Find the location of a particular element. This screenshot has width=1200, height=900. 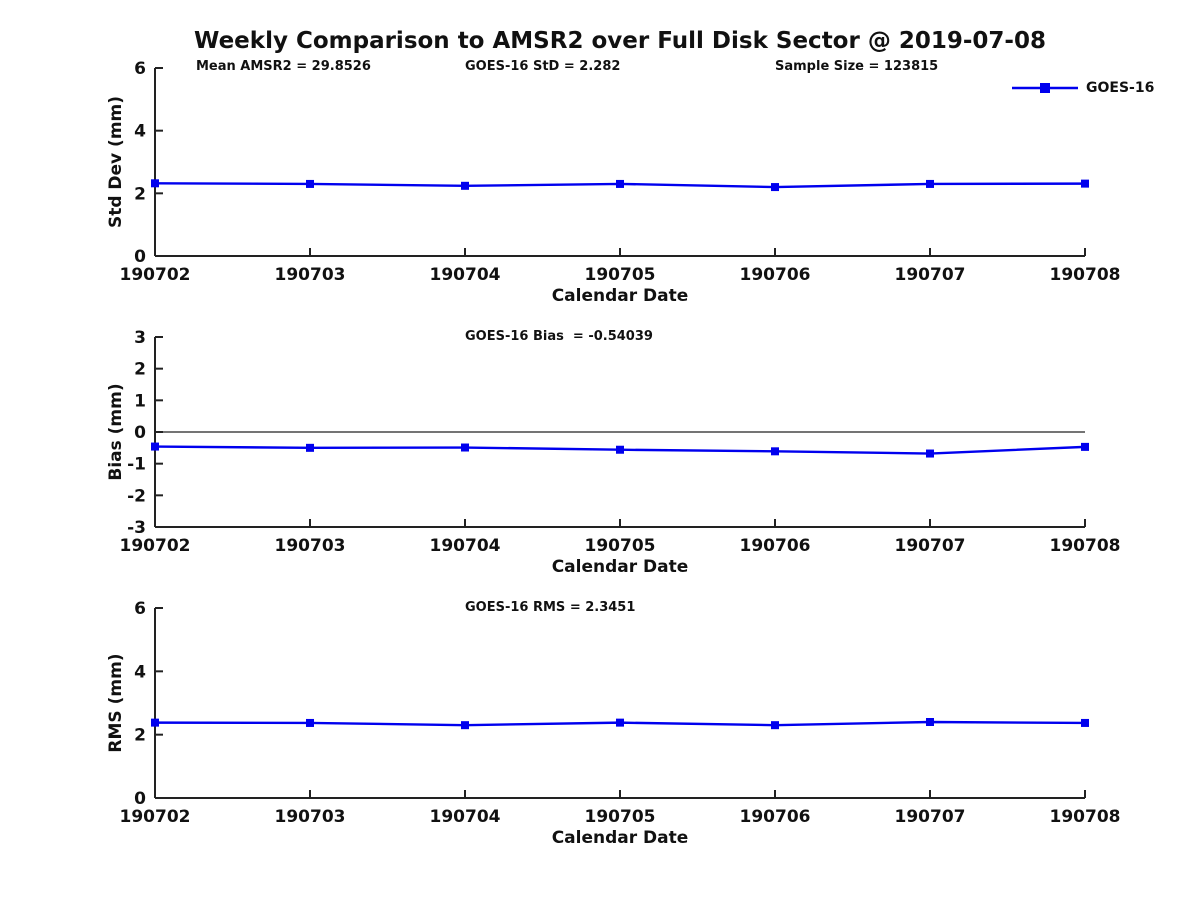

legend-label: GOES-16 is located at coordinates (1120, 88).